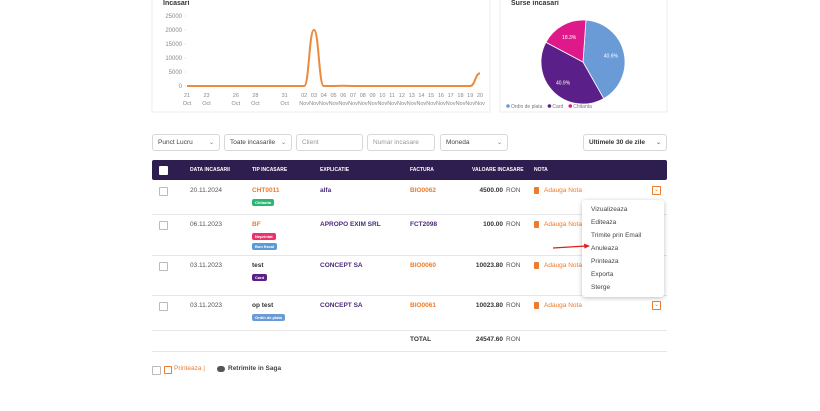  Describe the element at coordinates (422, 170) in the screenshot. I see `column-header: FACTURA` at that location.